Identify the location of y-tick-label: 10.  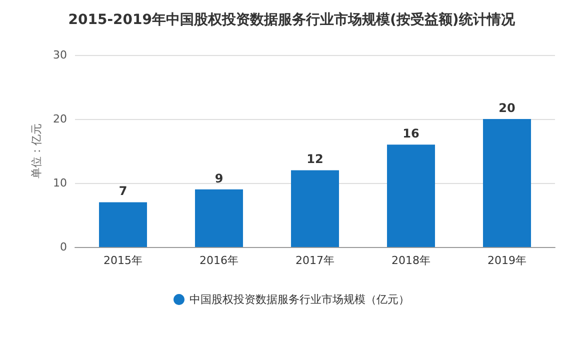
(60, 183).